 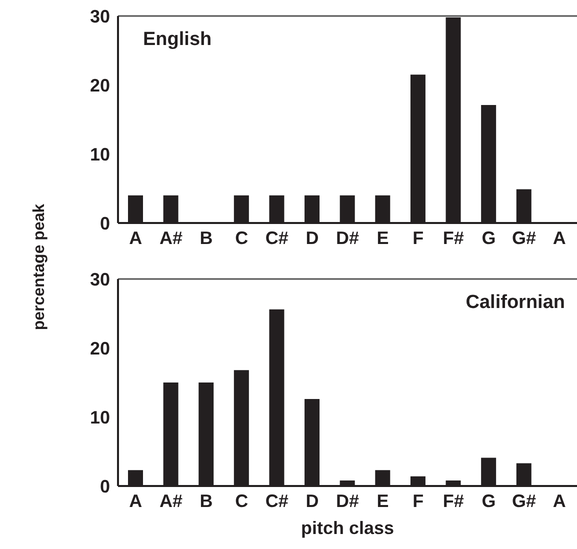 What do you see at coordinates (515, 303) in the screenshot?
I see `text: Californian` at bounding box center [515, 303].